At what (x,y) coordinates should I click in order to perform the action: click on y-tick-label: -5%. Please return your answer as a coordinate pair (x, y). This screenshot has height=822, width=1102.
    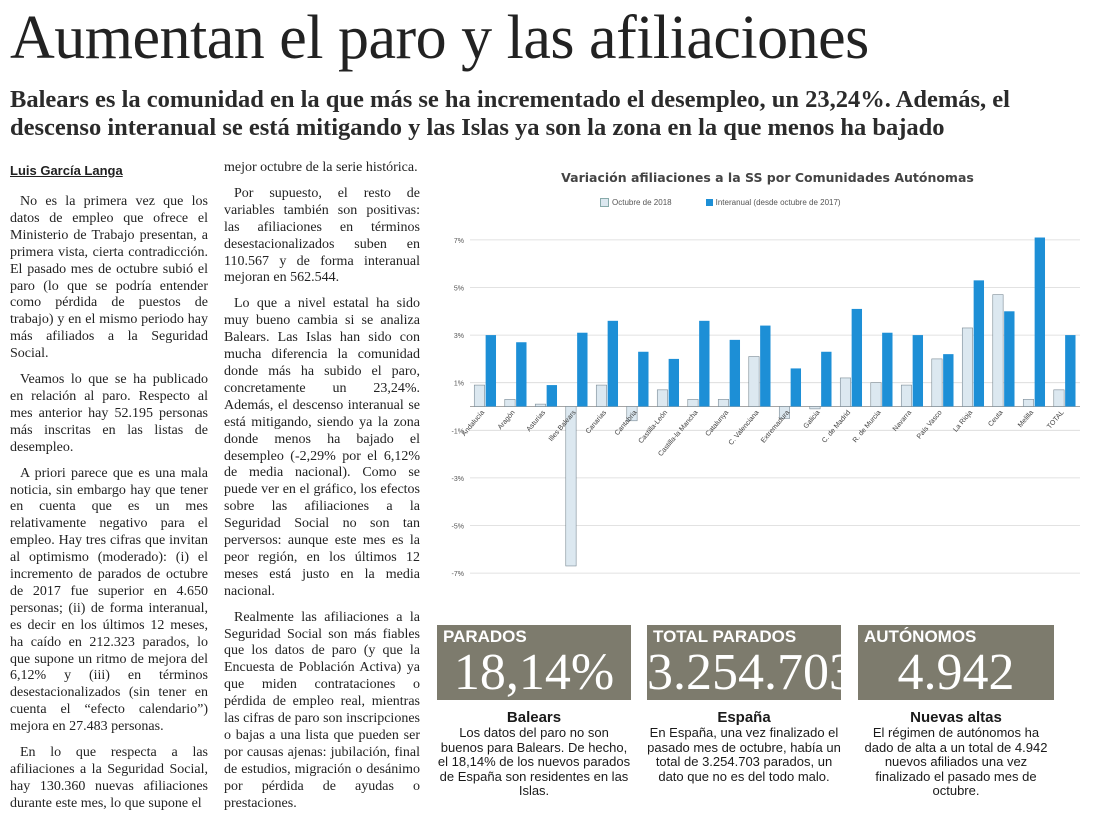
    Looking at the image, I should click on (458, 527).